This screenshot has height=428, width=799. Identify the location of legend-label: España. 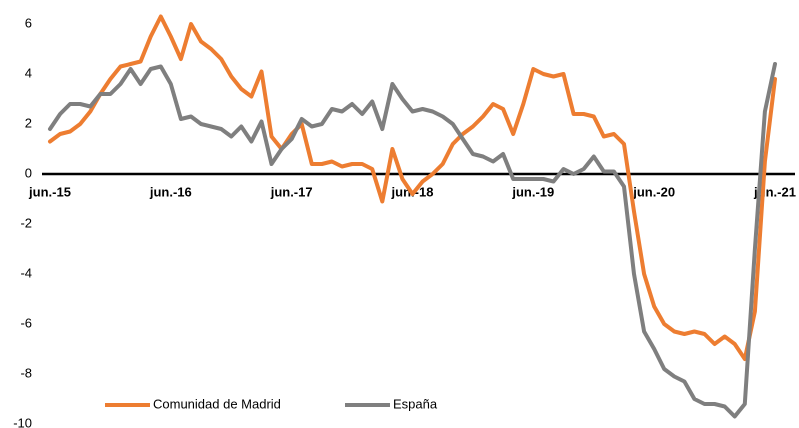
(415, 403).